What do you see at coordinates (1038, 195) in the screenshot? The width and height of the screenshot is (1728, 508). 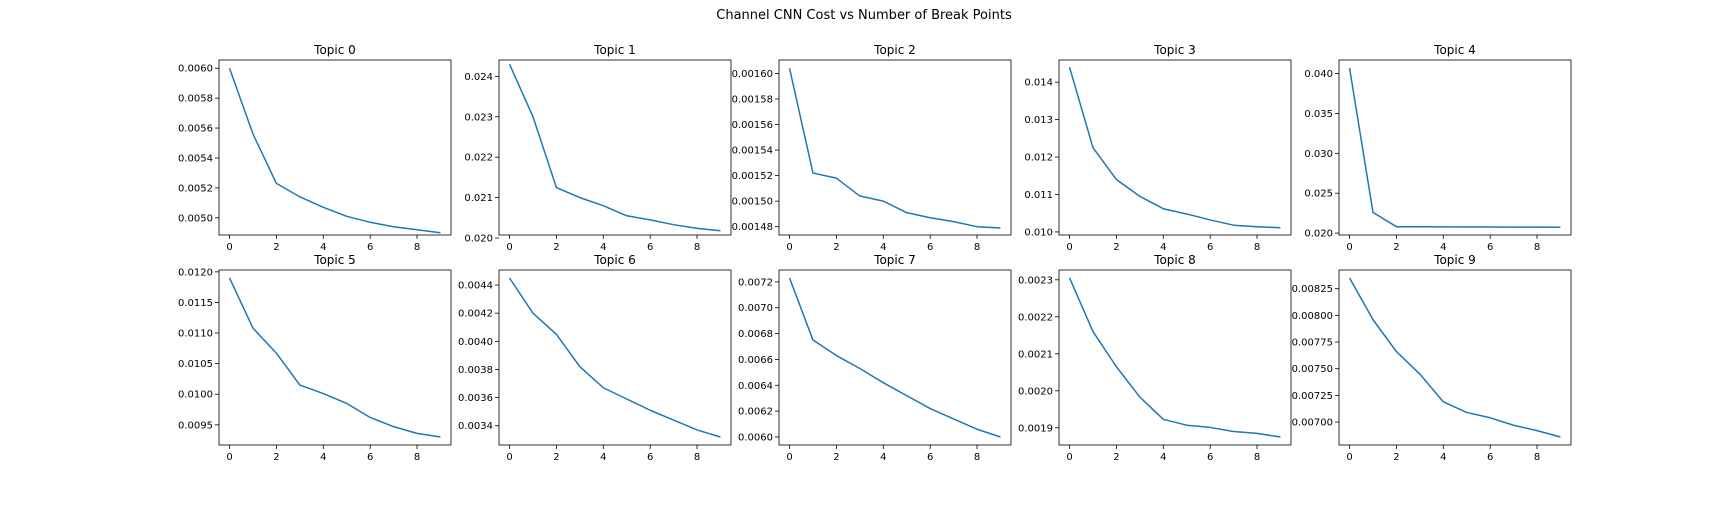 I see `y-tick-label: 0.011` at bounding box center [1038, 195].